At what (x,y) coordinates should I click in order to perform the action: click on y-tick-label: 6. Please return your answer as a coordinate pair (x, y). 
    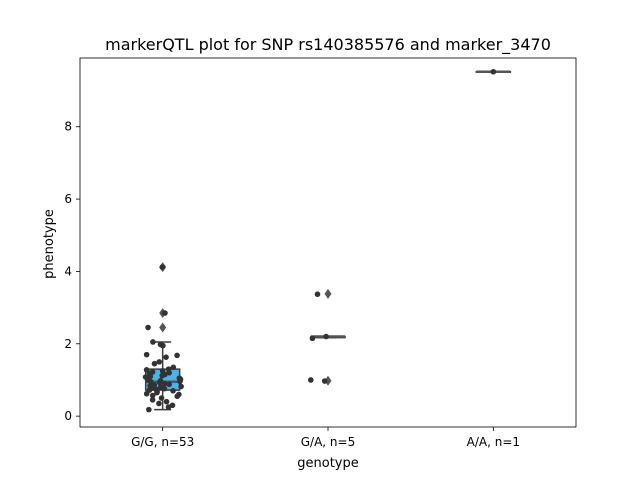
    Looking at the image, I should click on (68, 199).